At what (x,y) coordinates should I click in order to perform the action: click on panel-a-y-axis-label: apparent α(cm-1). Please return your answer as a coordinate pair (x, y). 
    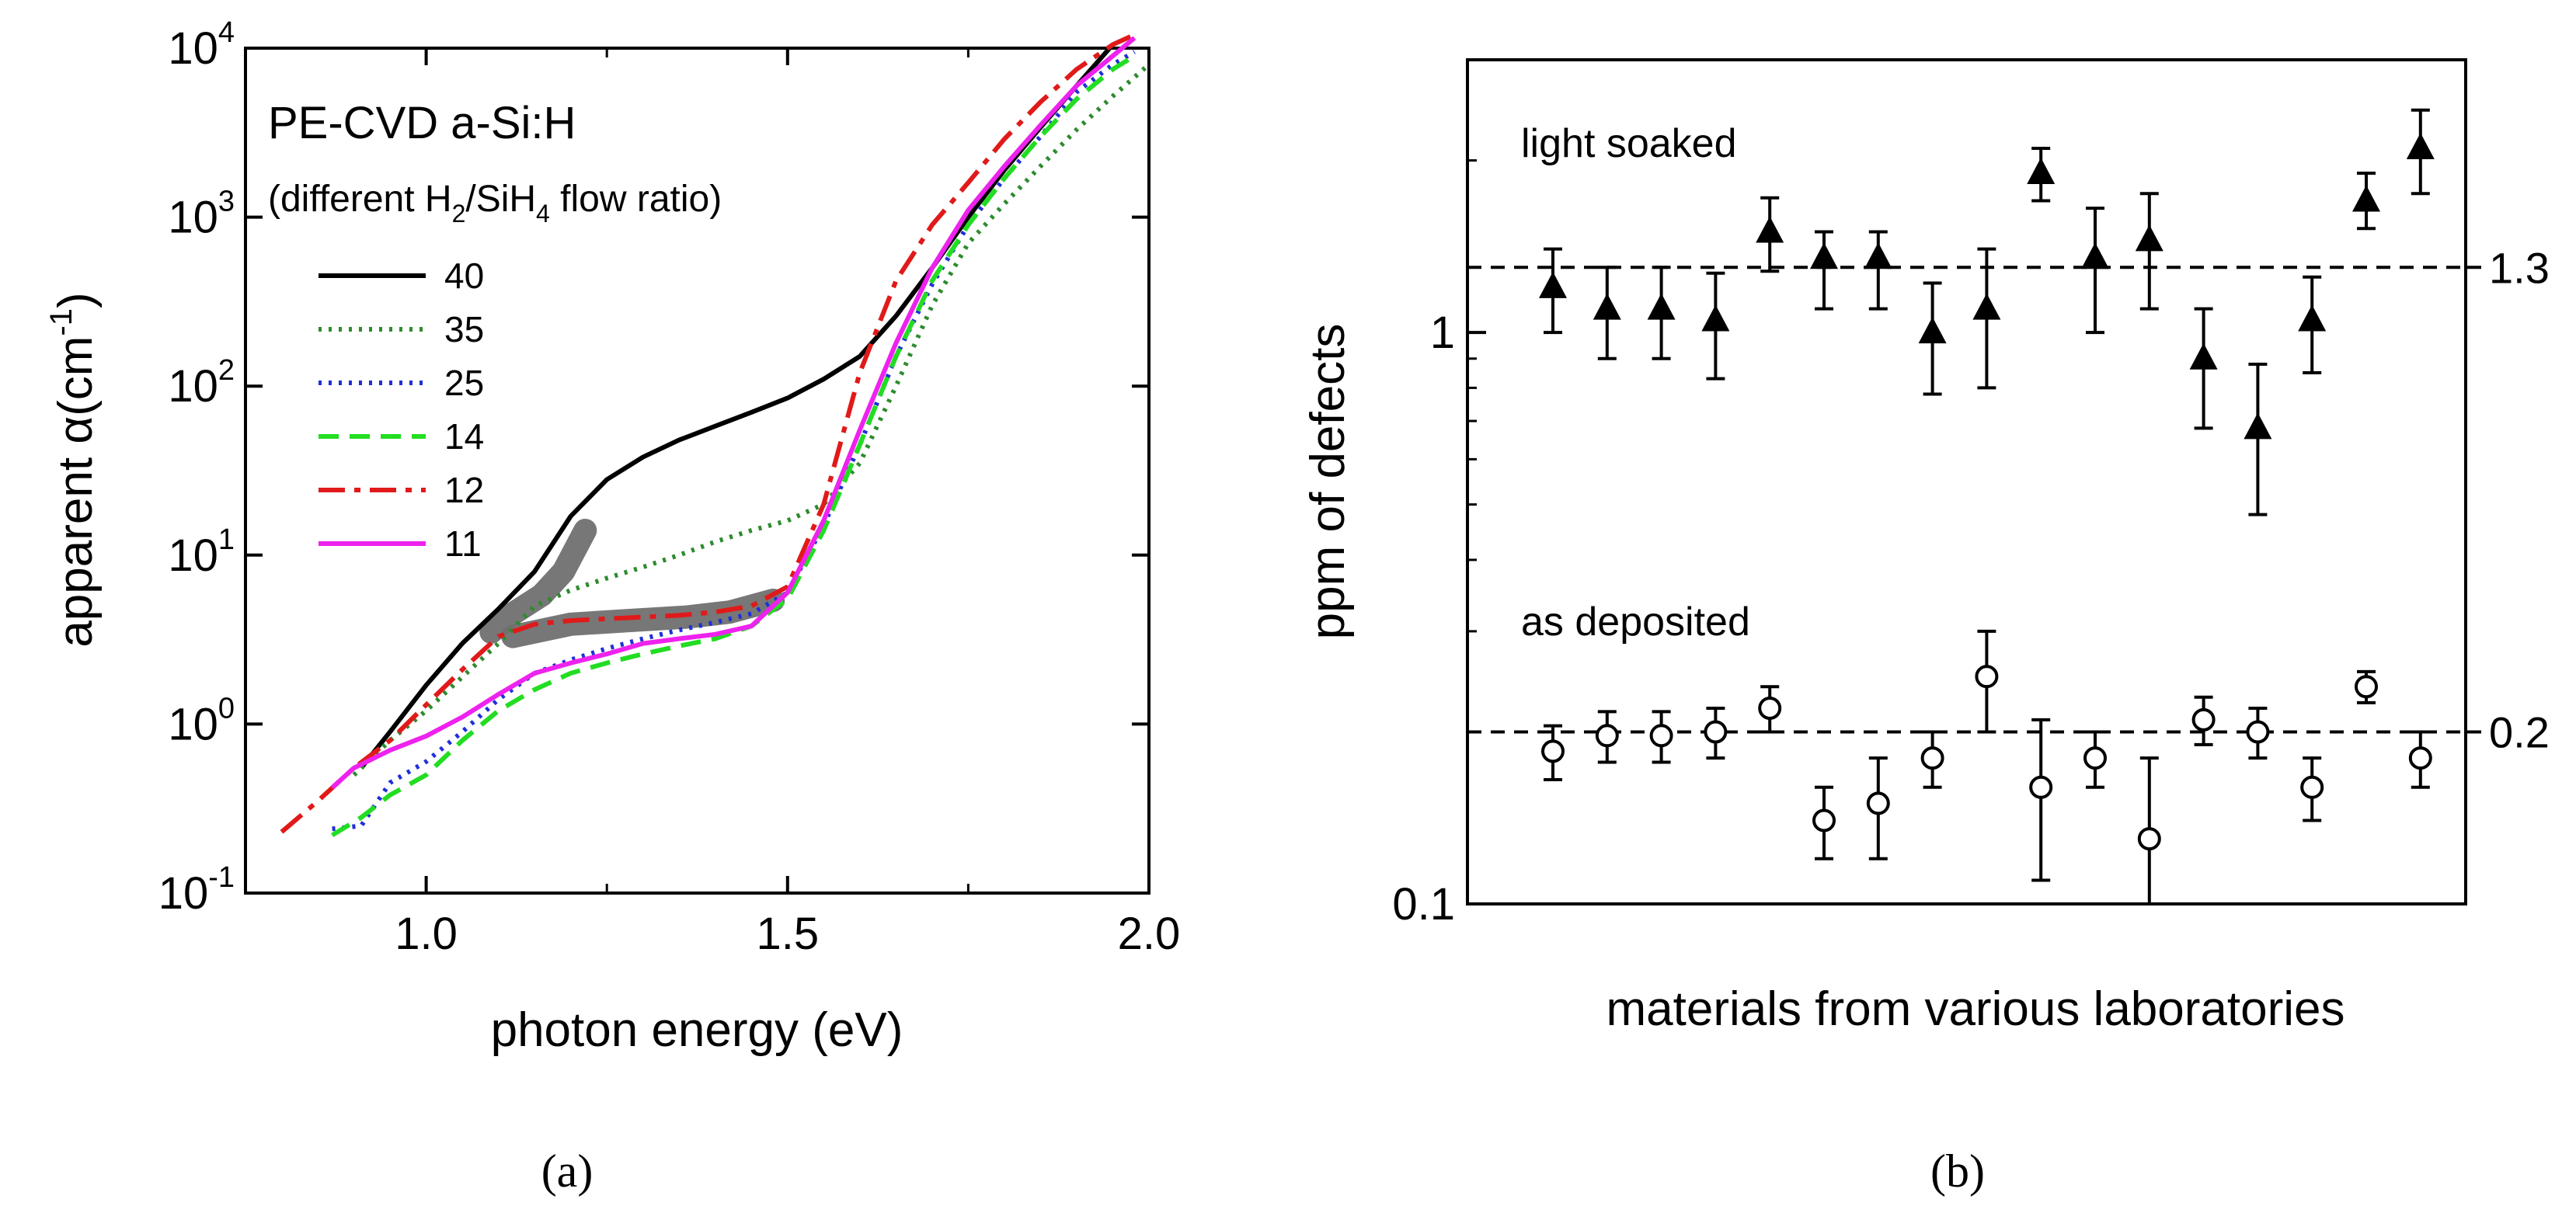
    Looking at the image, I should click on (73, 469).